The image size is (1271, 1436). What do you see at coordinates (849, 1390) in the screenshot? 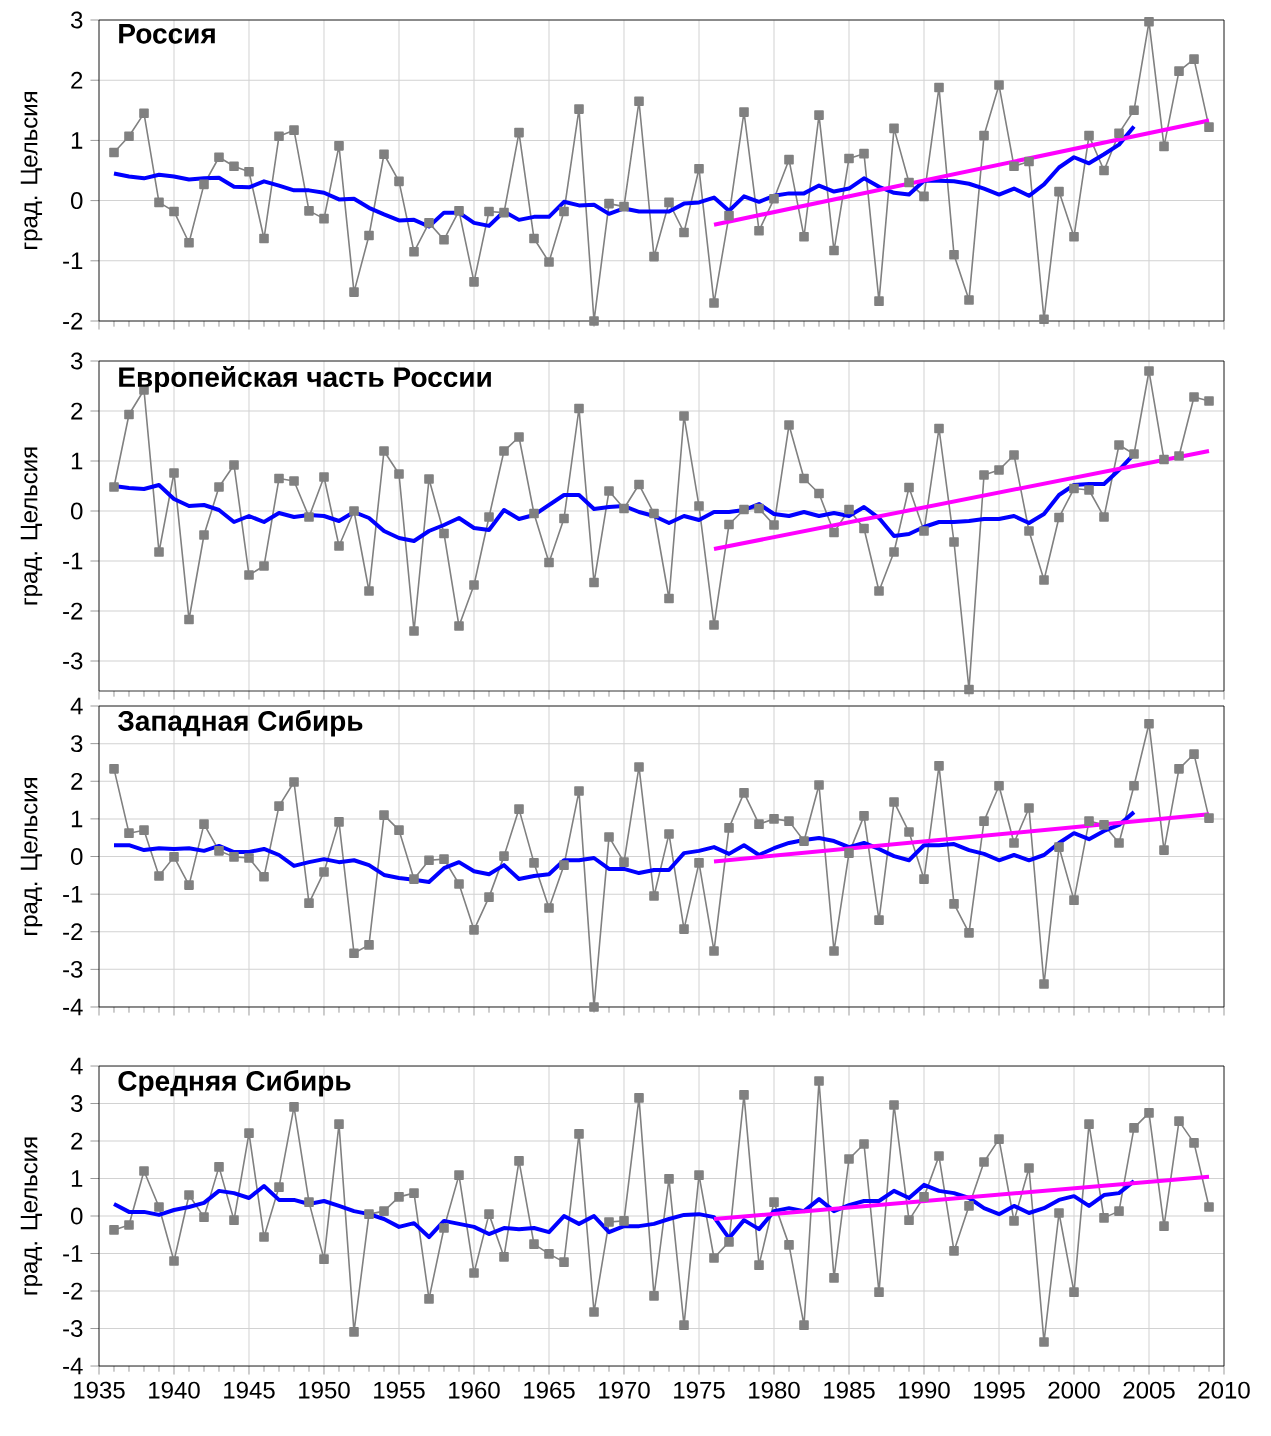
I see `x-tick-label: 1985` at bounding box center [849, 1390].